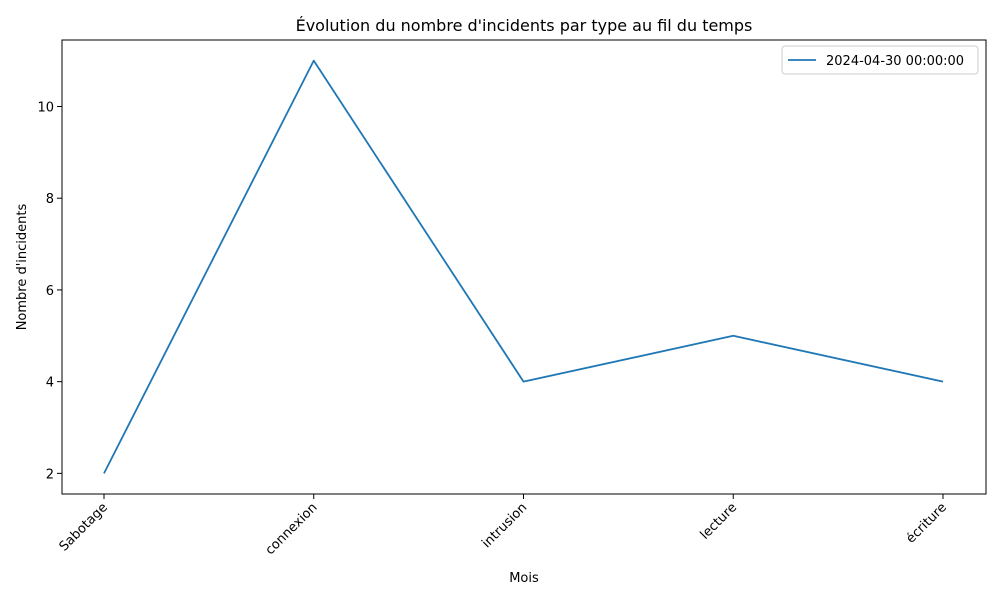 Image resolution: width=1000 pixels, height=604 pixels. What do you see at coordinates (50, 474) in the screenshot?
I see `y-tick-label: 2` at bounding box center [50, 474].